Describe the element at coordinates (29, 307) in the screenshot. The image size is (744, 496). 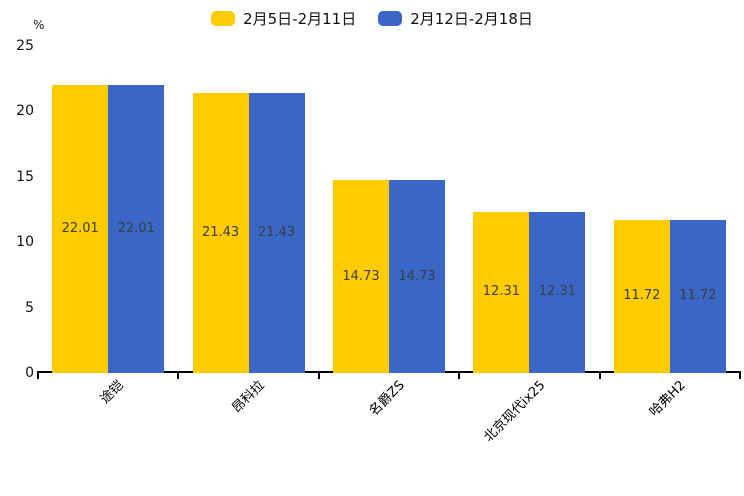
I see `y-axis-tick-label: 5` at that location.